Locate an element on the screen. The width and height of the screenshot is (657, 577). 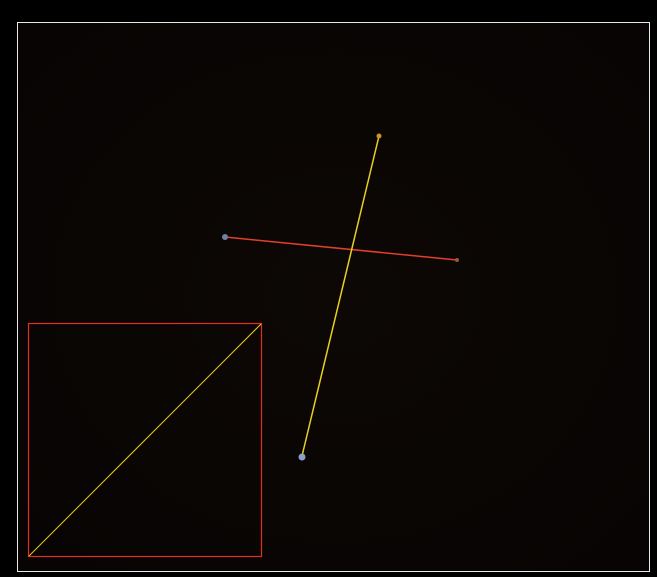
star-blue-bottom is located at coordinates (302, 457).